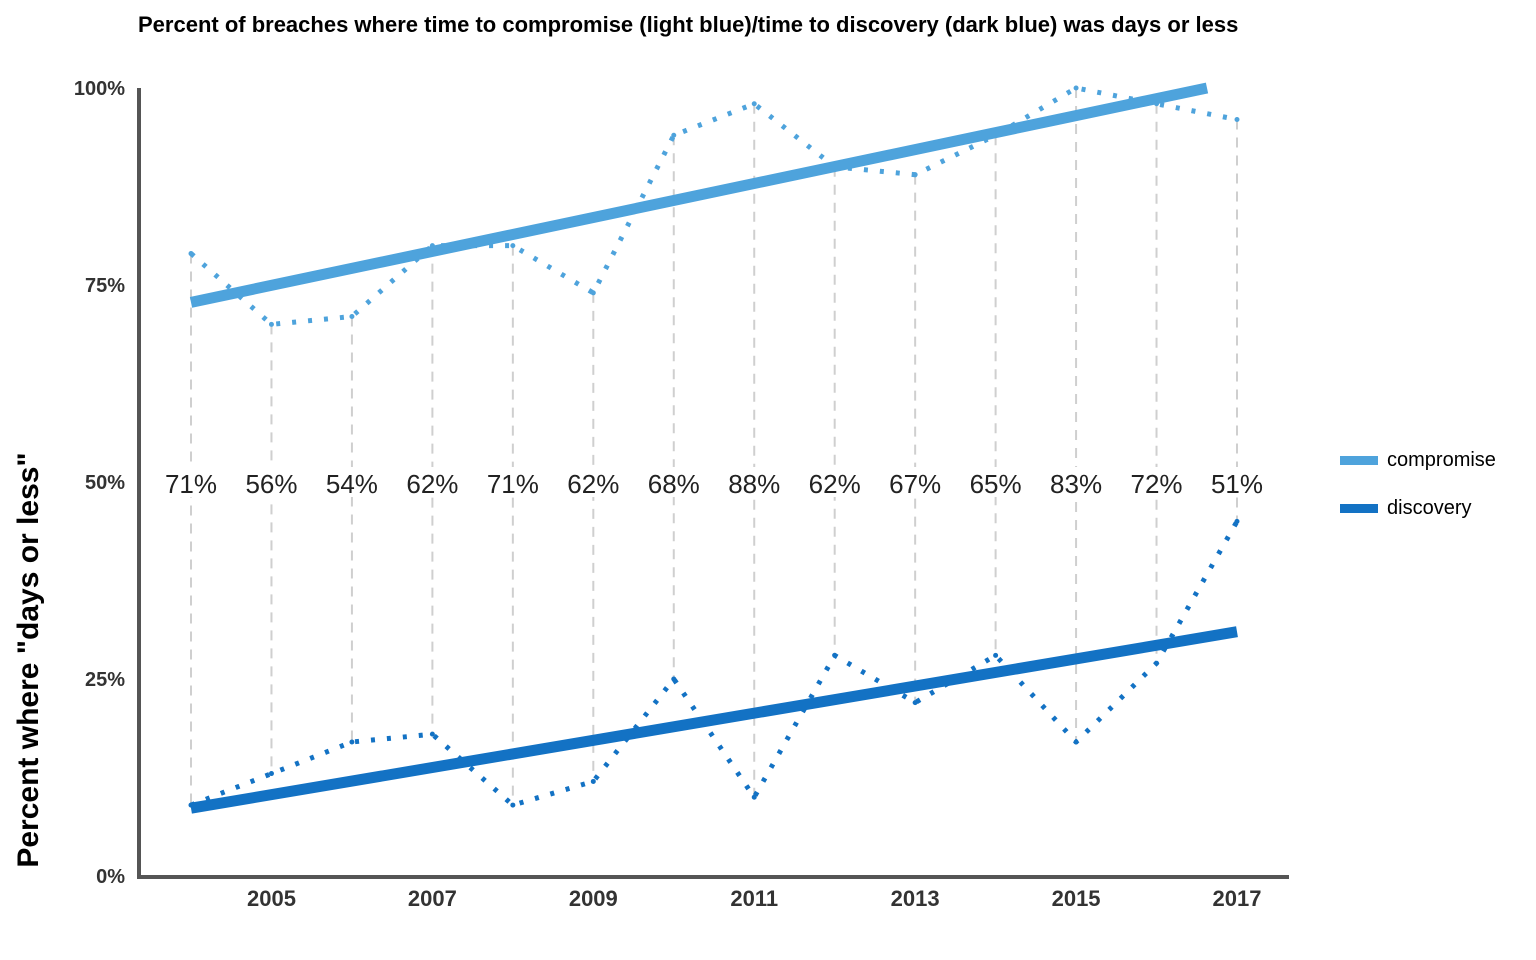 The width and height of the screenshot is (1536, 960). What do you see at coordinates (28, 659) in the screenshot?
I see `y-axis-label: Percent where "days or less"` at bounding box center [28, 659].